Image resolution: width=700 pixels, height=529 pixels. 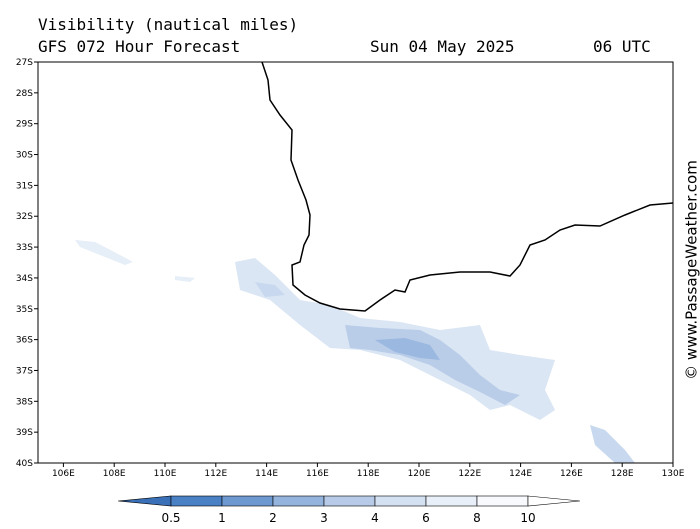 I want to click on colorbar-label: 4, so click(x=375, y=518).